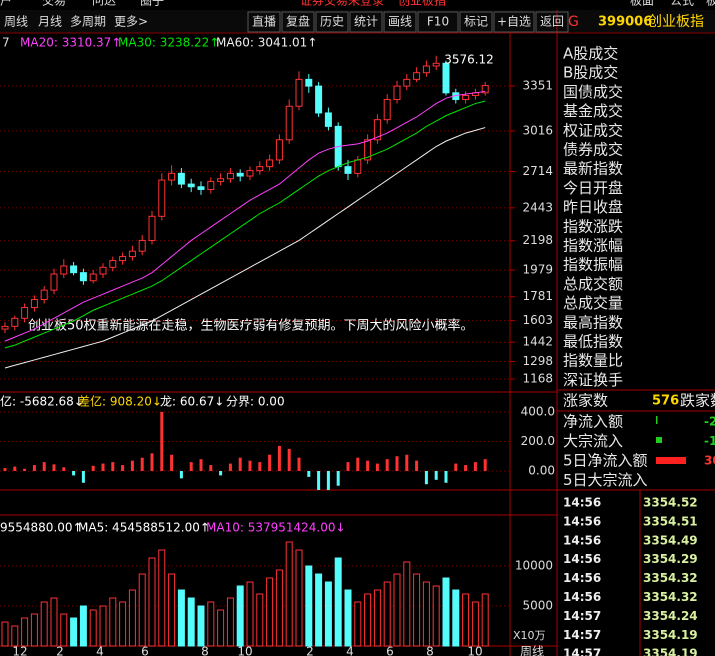 This screenshot has width=715, height=656. Describe the element at coordinates (710, 4) in the screenshot. I see `menu-item: 板` at that location.